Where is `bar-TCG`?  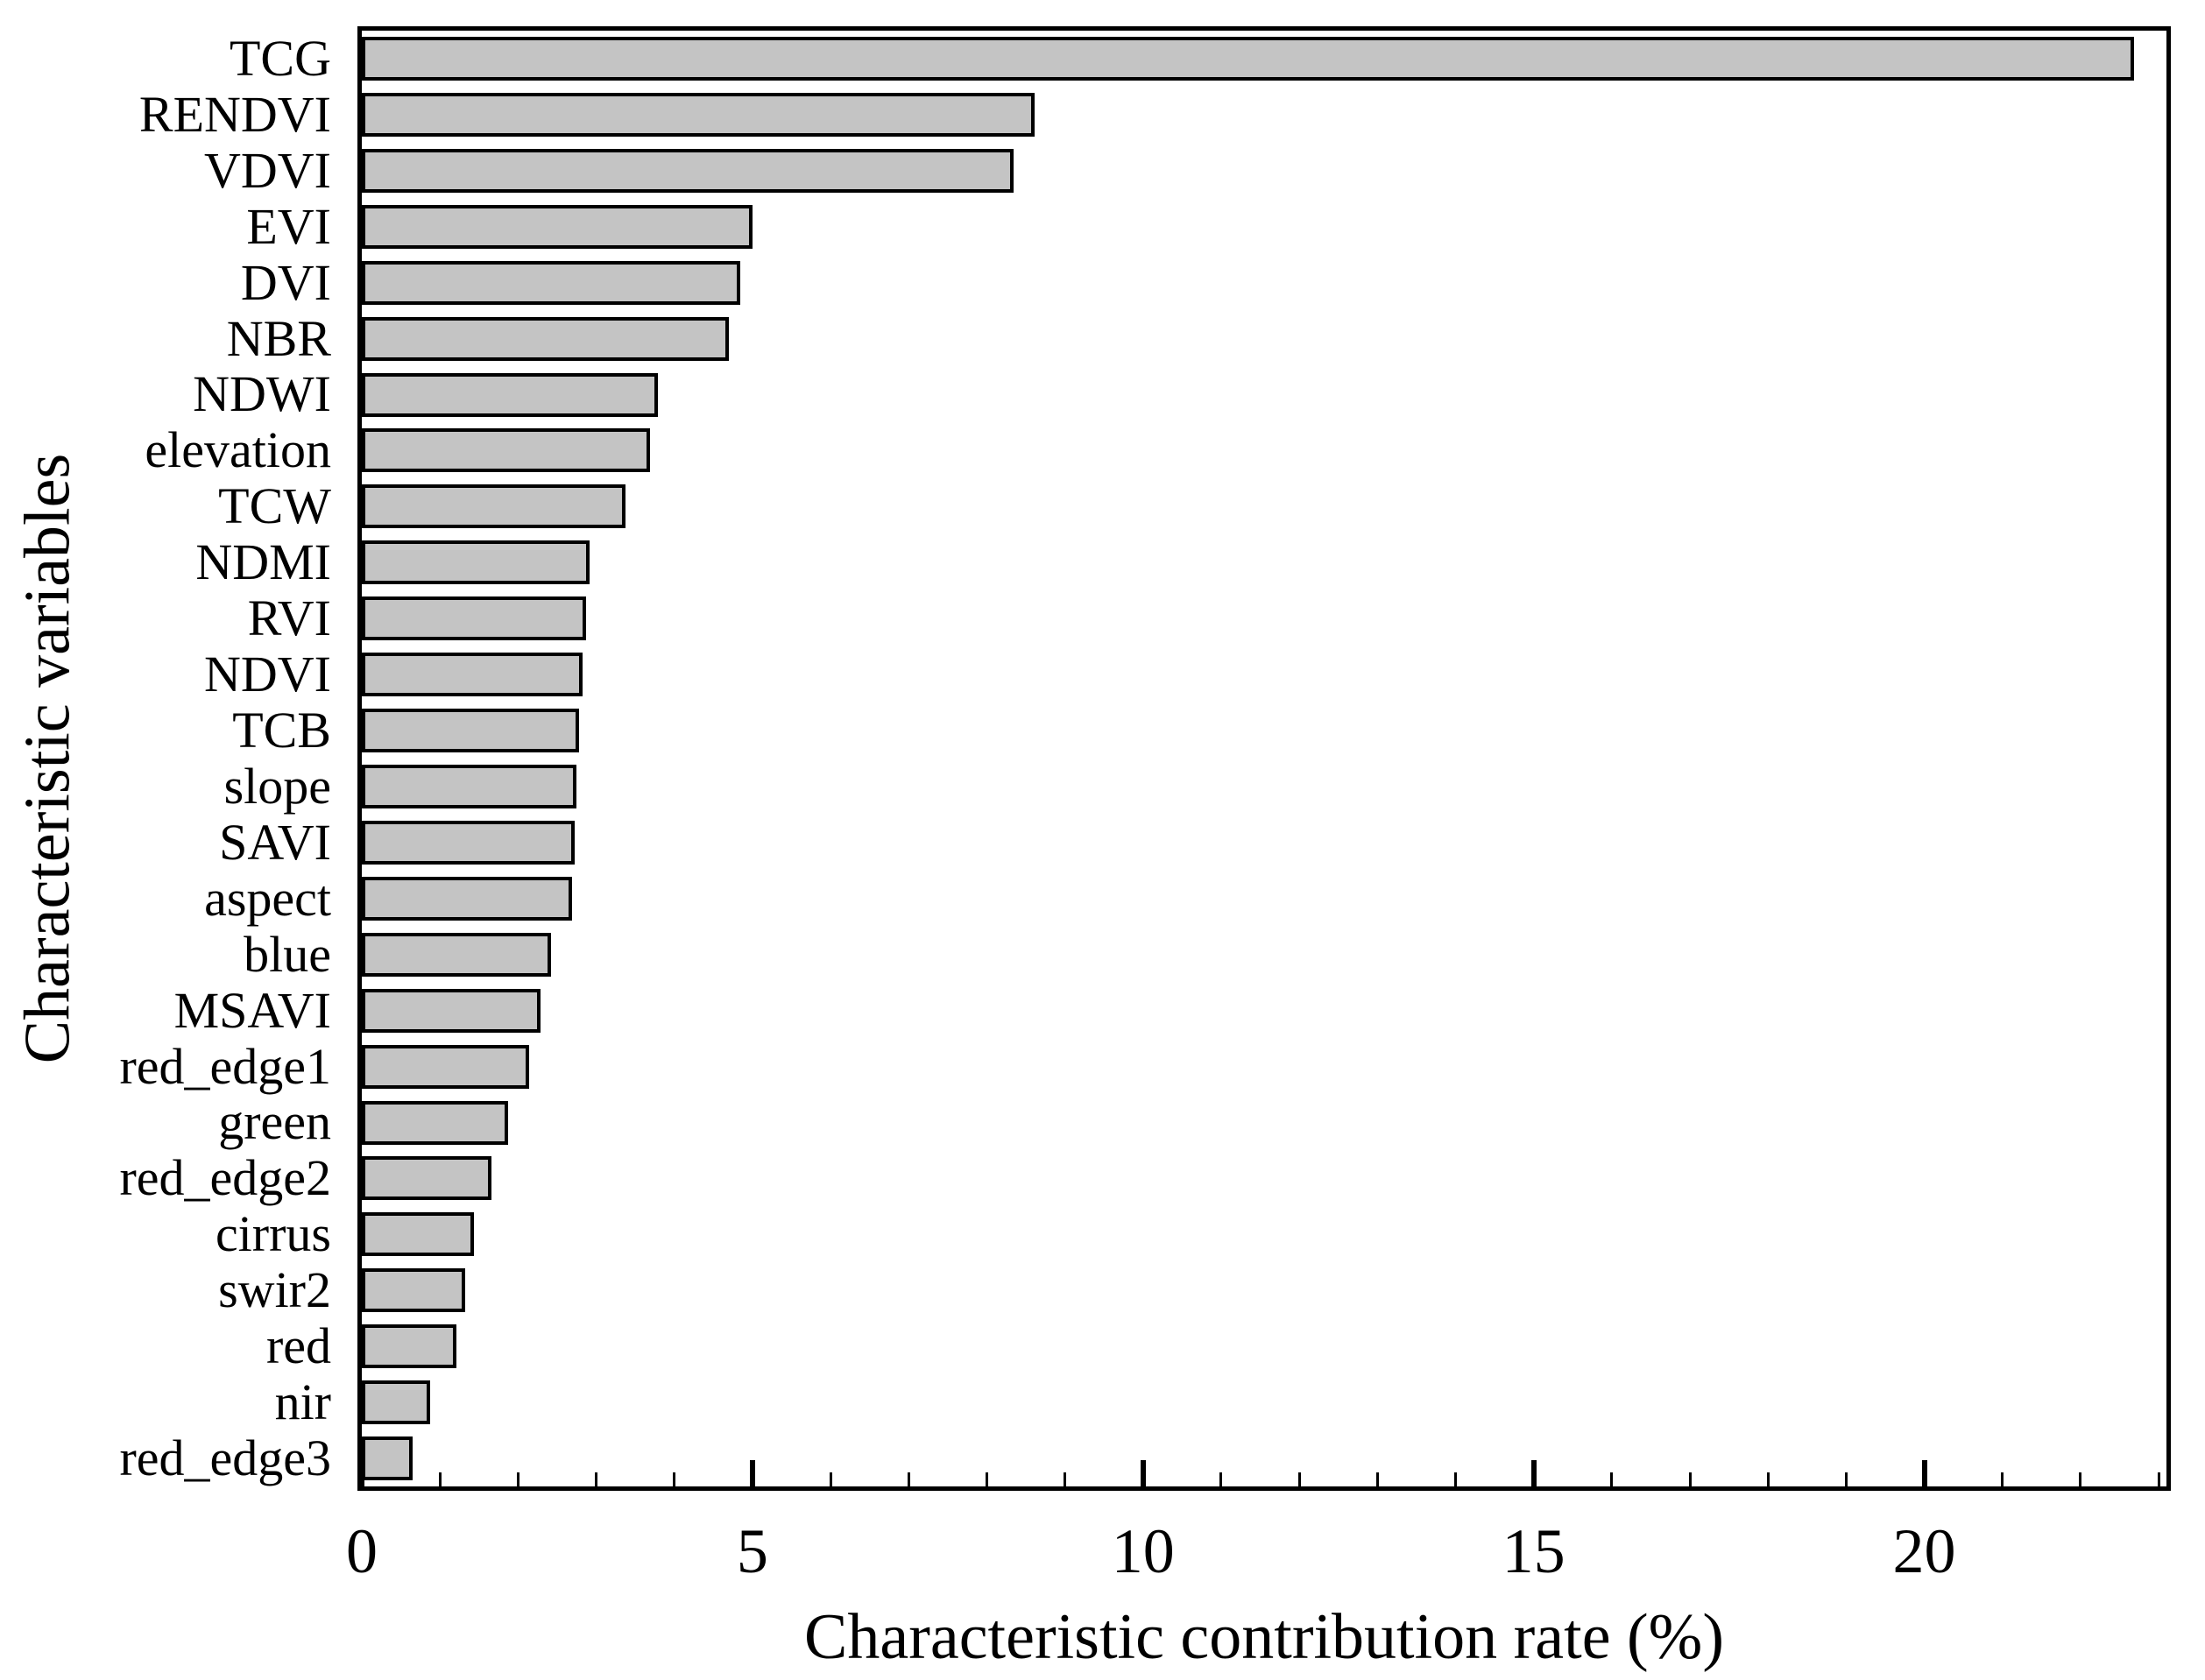 bar-TCG is located at coordinates (1248, 58).